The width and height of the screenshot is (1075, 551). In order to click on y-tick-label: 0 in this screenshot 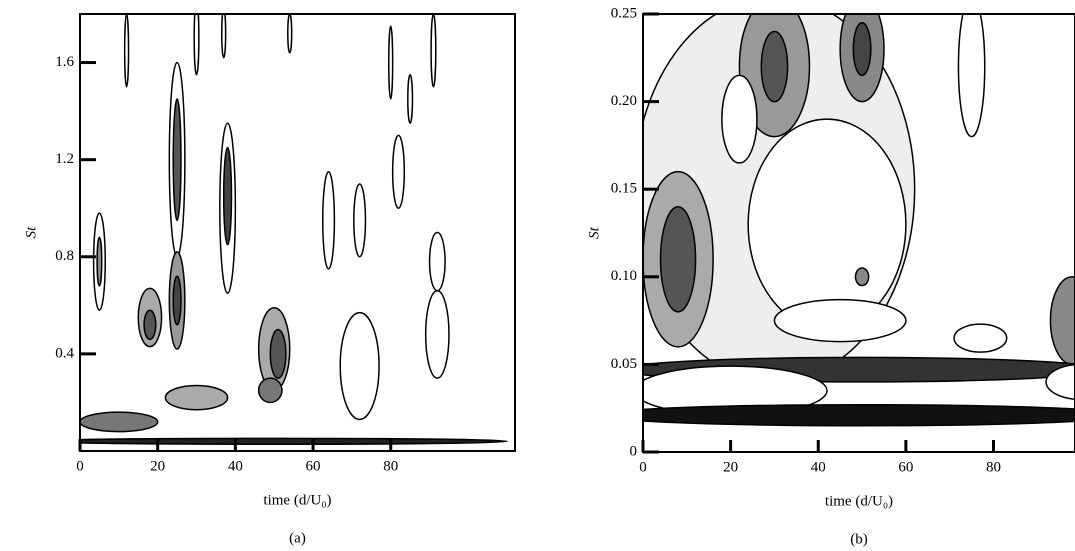, I will do `click(634, 451)`.